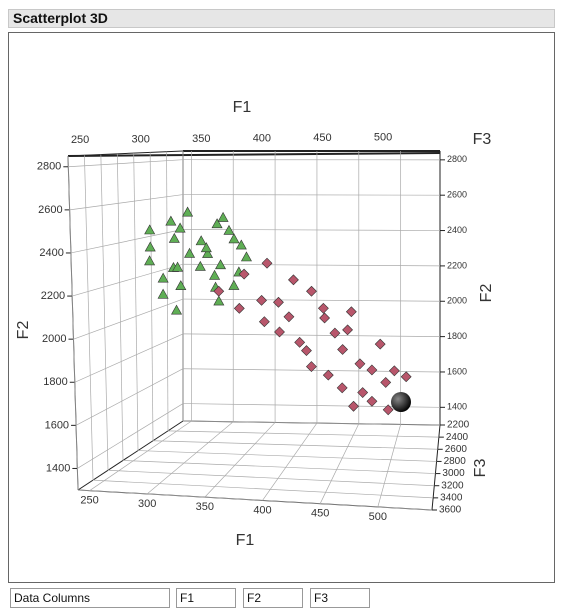 The height and width of the screenshot is (615, 564). Describe the element at coordinates (320, 514) in the screenshot. I see `x-tick-label: 450` at that location.